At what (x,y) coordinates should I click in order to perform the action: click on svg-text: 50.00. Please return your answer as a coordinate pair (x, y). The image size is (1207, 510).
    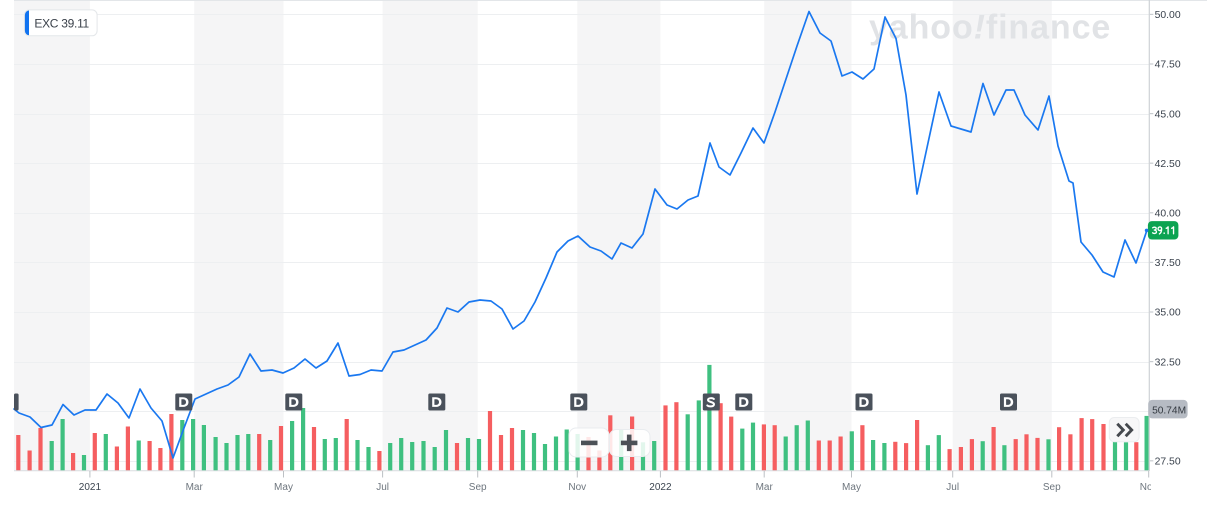
    Looking at the image, I should click on (1168, 15).